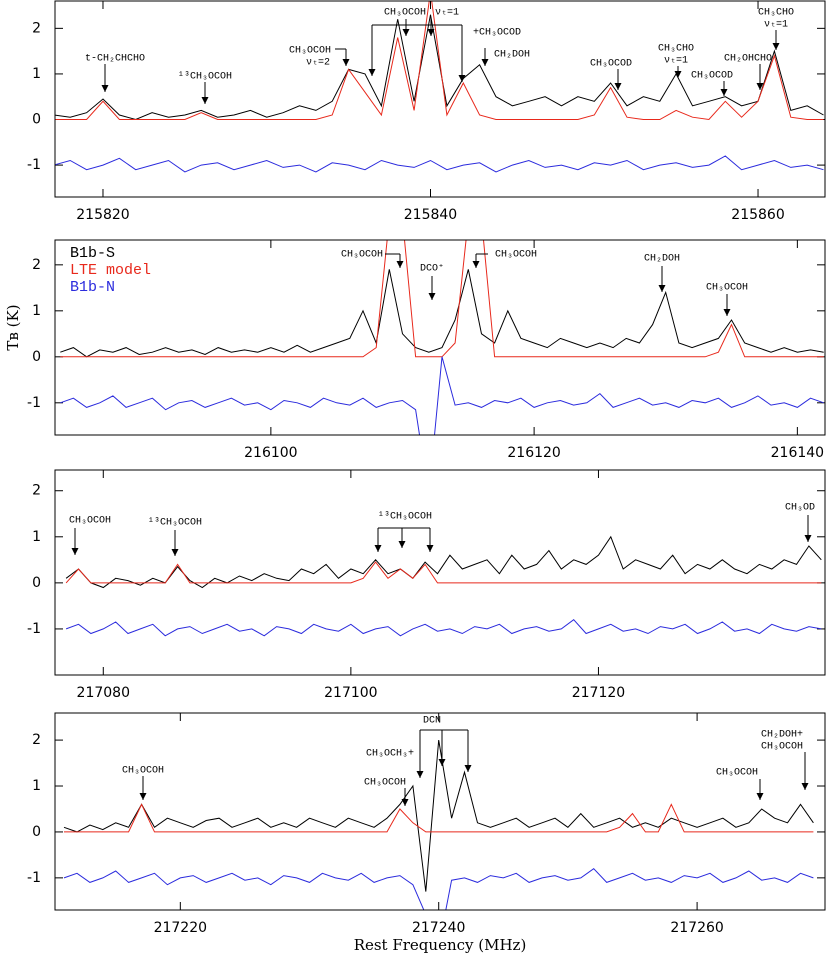 This screenshot has height=956, width=830. I want to click on legend-entry: B1b-N, so click(92, 287).